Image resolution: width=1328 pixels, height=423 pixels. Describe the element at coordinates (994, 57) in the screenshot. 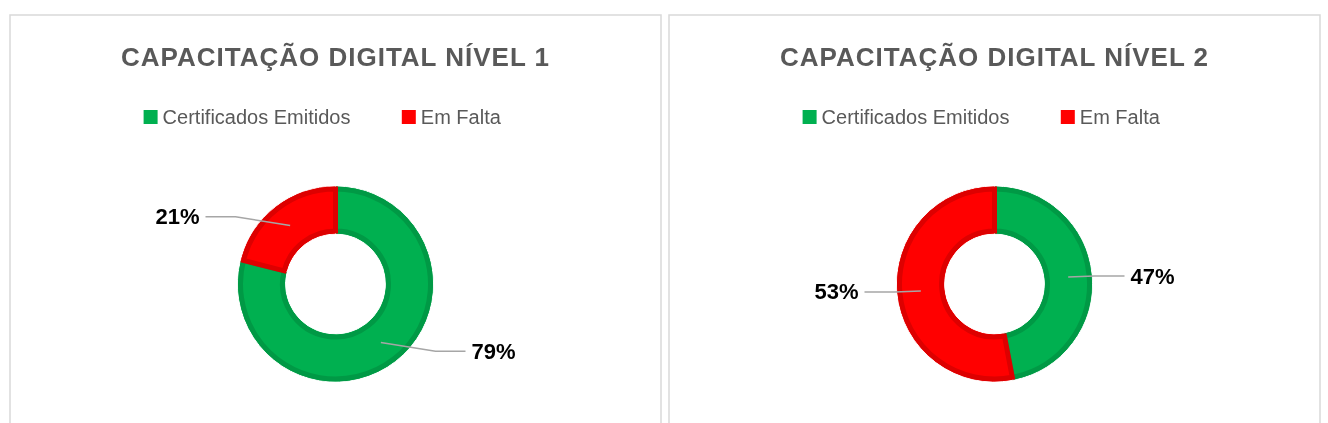

I see `chart-title: CAPACITAÇÃO DIGITAL NÍVEL 2` at that location.